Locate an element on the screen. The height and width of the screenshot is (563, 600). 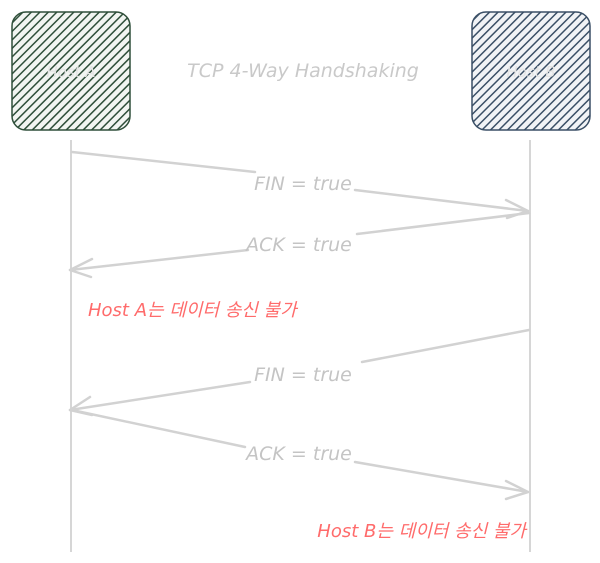
message-label-3: FIN = true is located at coordinates (303, 375).